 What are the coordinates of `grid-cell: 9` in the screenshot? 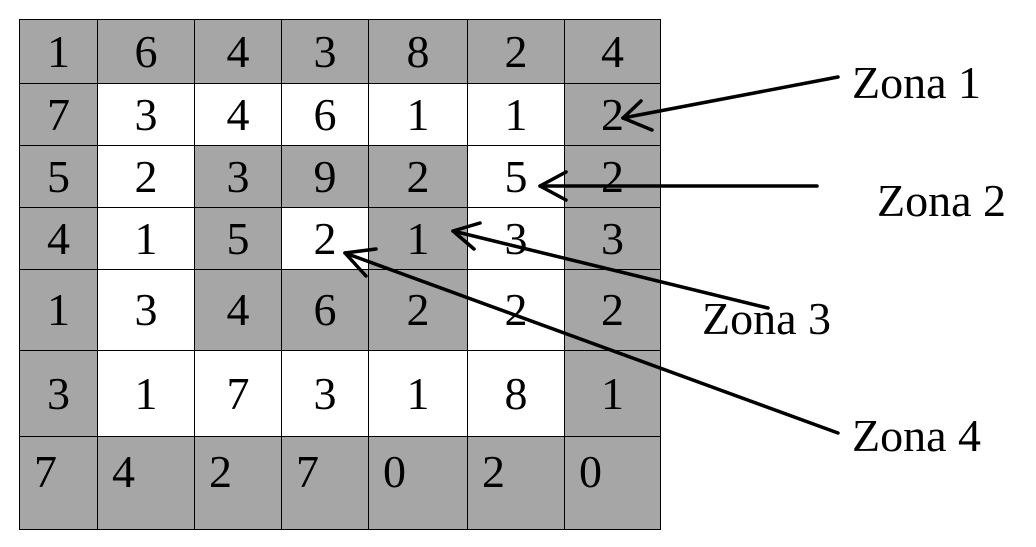 It's located at (325, 177).